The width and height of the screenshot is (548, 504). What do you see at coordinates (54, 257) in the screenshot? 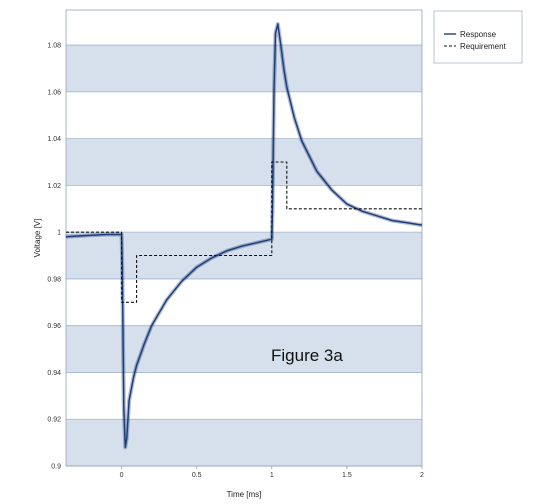
I see `y-tick-labels: 0.9 0.92 0.94 0.96 0.98 1 1.02 1.04 1.06 1.08` at bounding box center [54, 257].